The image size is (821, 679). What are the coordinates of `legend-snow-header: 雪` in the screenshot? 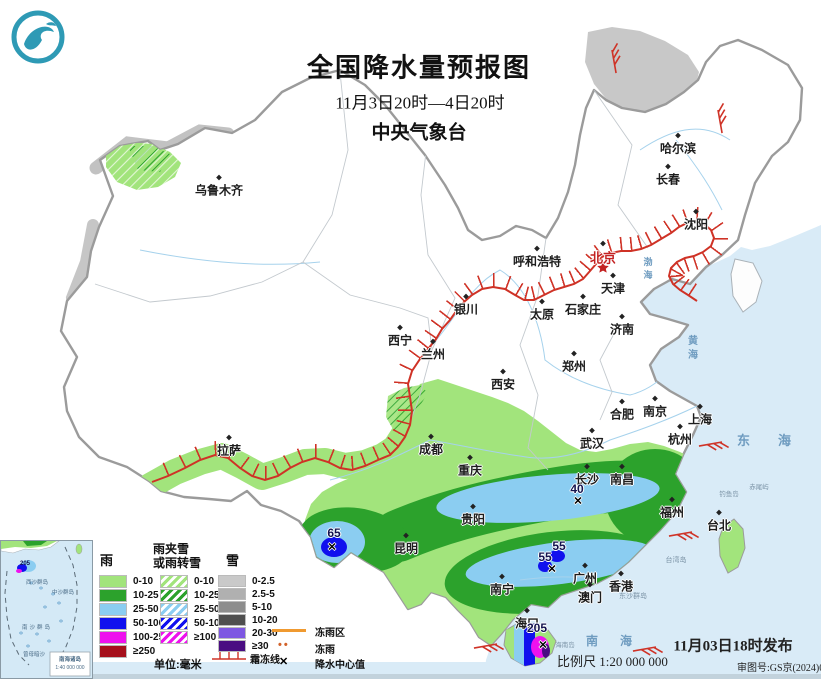 It's located at (233, 560).